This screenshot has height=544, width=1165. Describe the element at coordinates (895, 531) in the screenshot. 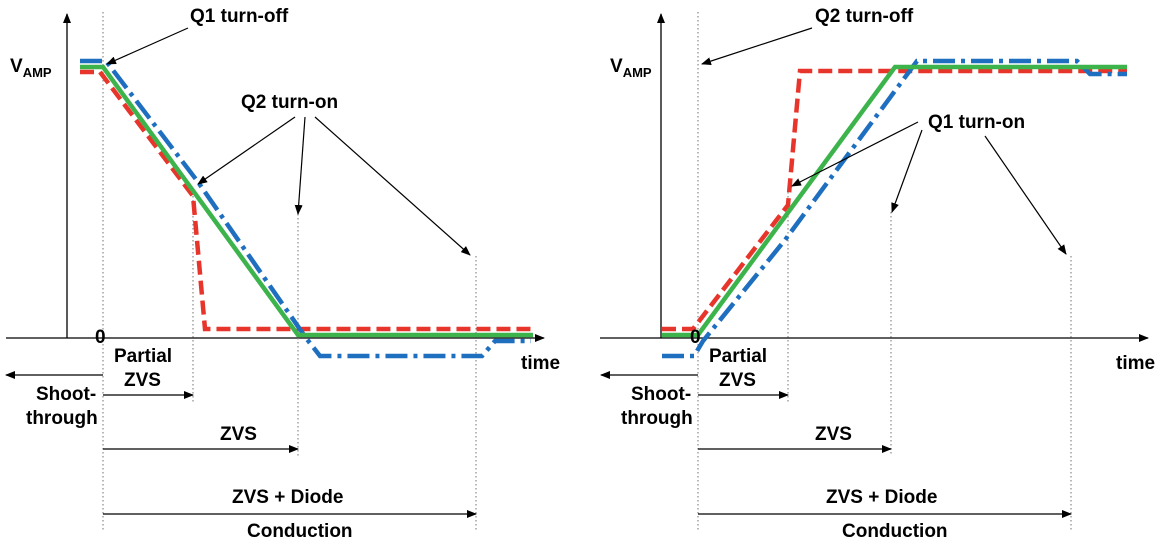

I see `right-diode-label-2: Conduction` at that location.